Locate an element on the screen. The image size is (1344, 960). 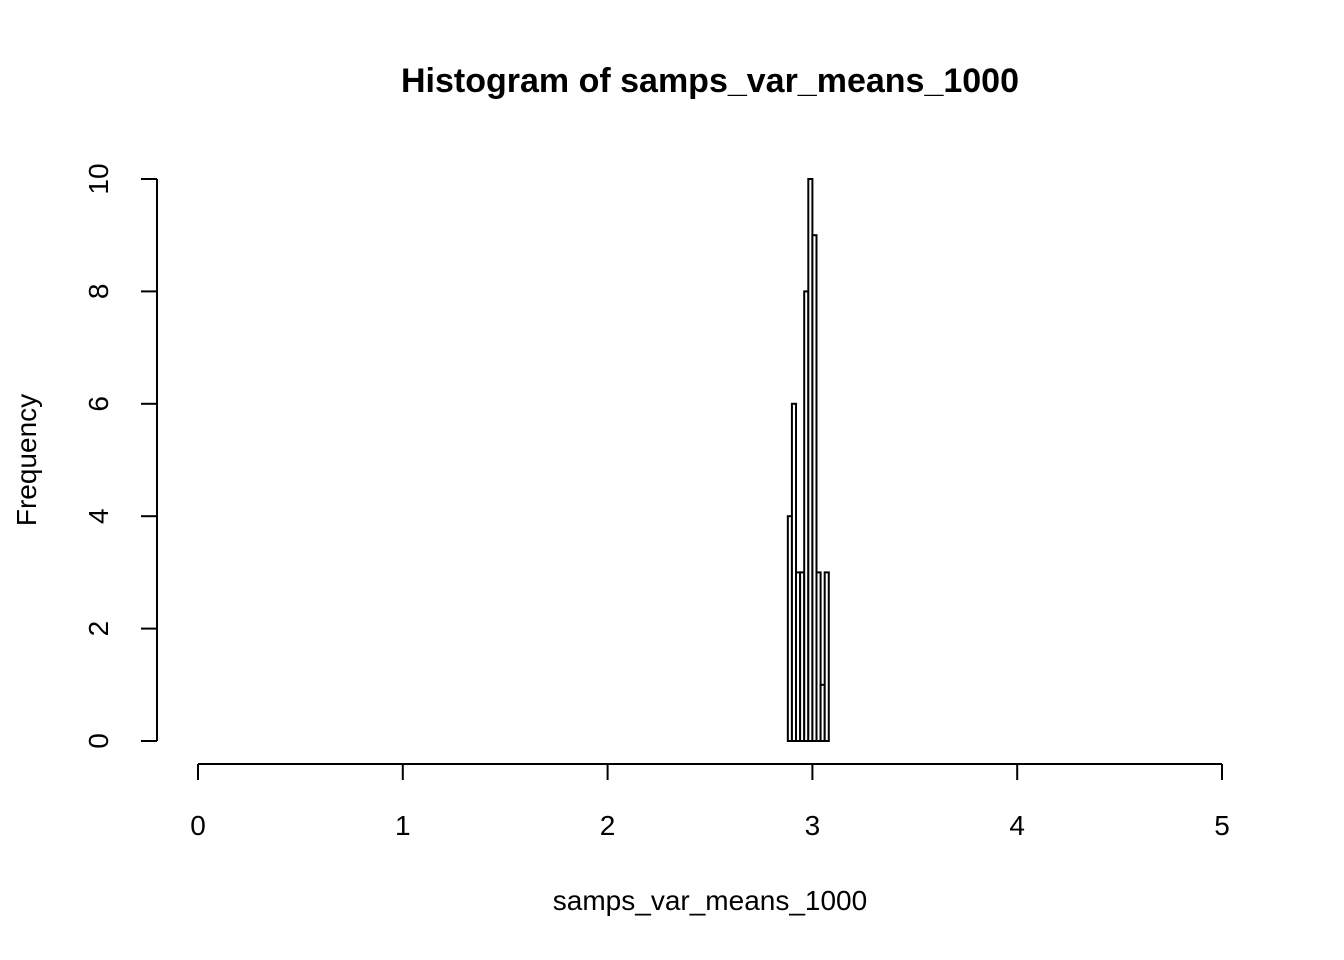
y-tick-label-3: 6 is located at coordinates (98, 404).